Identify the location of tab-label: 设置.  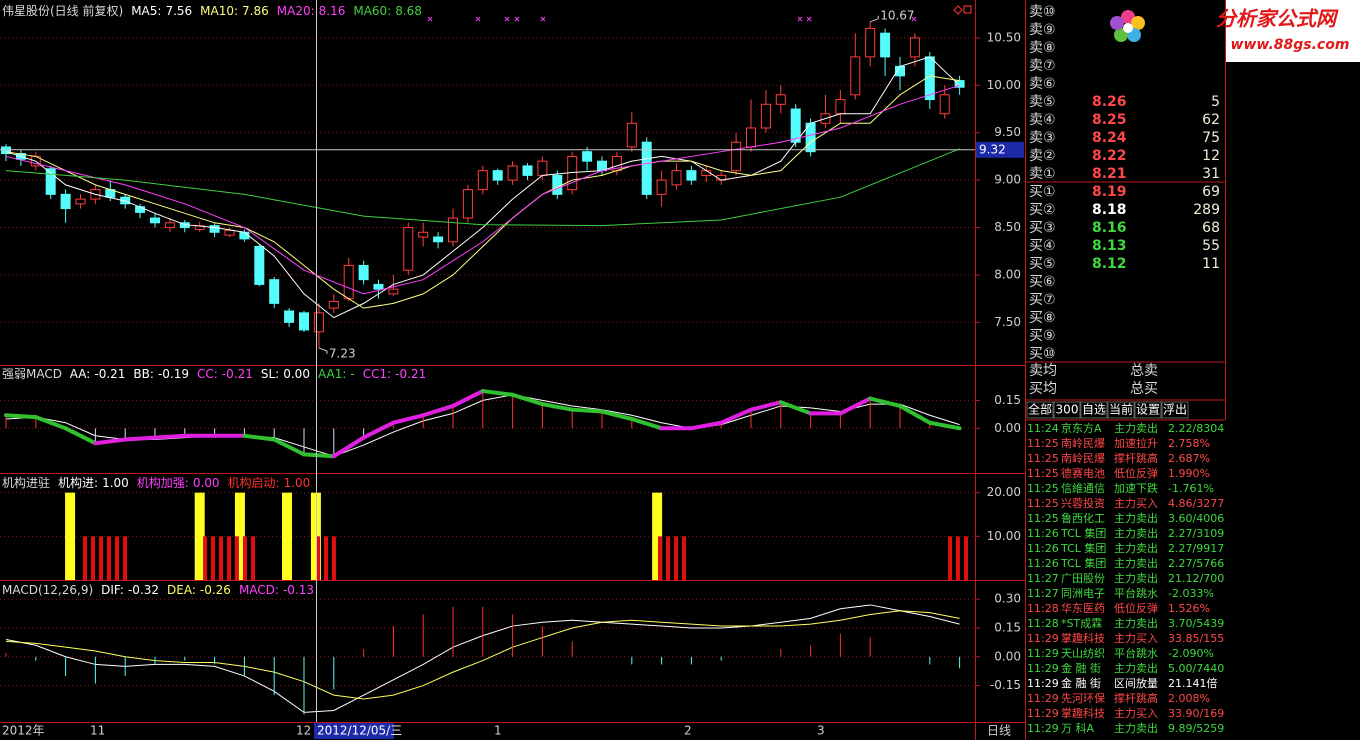
(1148, 410).